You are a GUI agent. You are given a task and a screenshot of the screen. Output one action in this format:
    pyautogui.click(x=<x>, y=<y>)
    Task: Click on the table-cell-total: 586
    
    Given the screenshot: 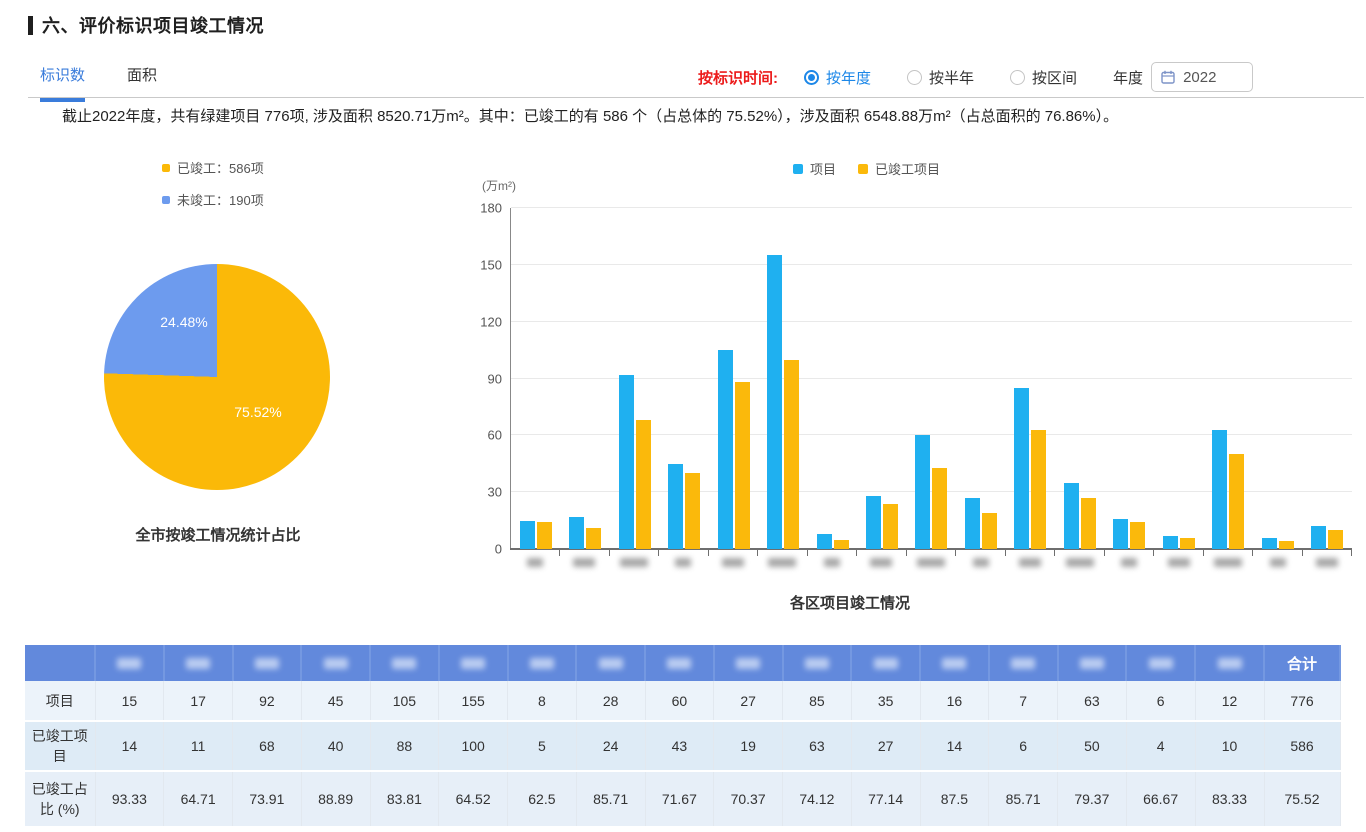 What is the action you would take?
    pyautogui.click(x=1302, y=746)
    